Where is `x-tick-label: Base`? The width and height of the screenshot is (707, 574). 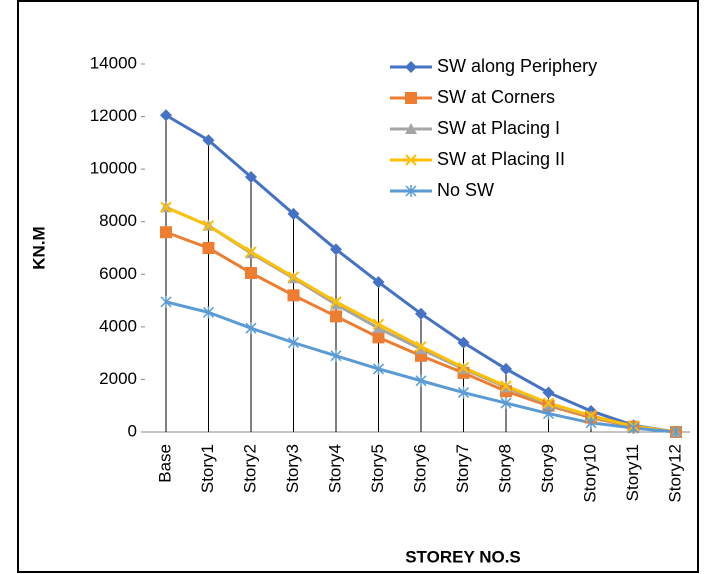 x-tick-label: Base is located at coordinates (164, 463).